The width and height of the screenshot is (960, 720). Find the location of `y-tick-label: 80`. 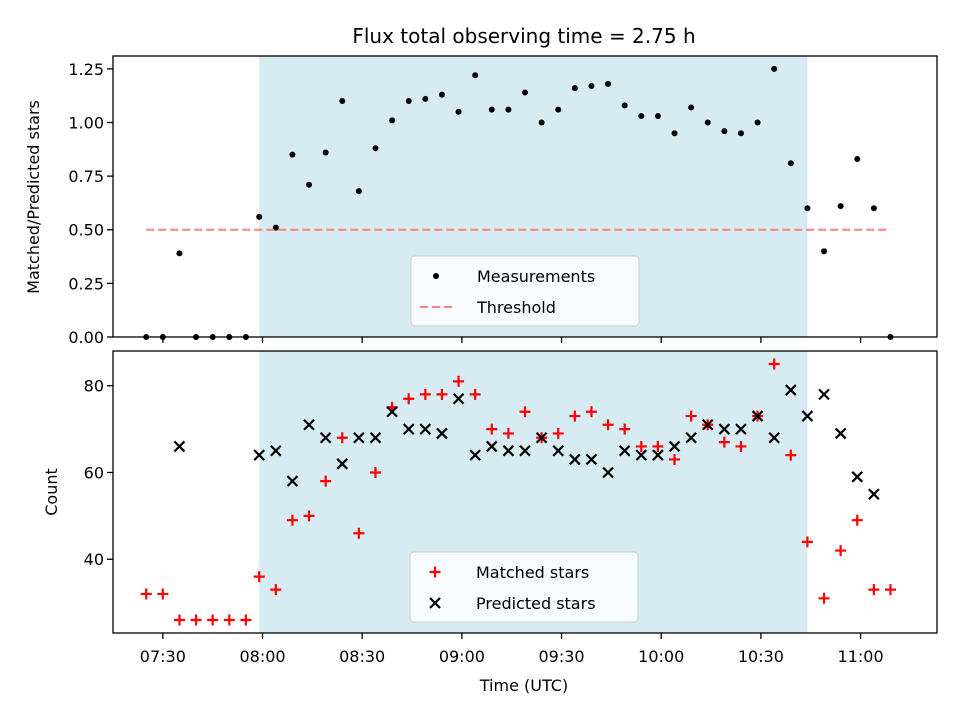

y-tick-label: 80 is located at coordinates (94, 386).